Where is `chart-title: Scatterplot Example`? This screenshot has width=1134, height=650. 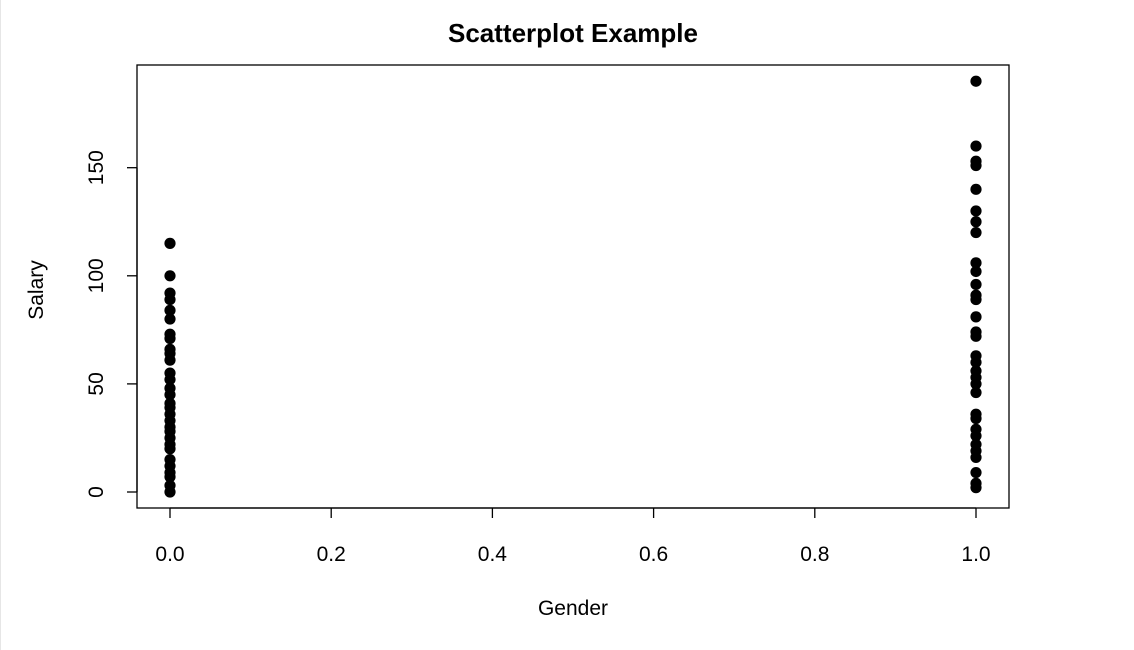
chart-title: Scatterplot Example is located at coordinates (573, 33).